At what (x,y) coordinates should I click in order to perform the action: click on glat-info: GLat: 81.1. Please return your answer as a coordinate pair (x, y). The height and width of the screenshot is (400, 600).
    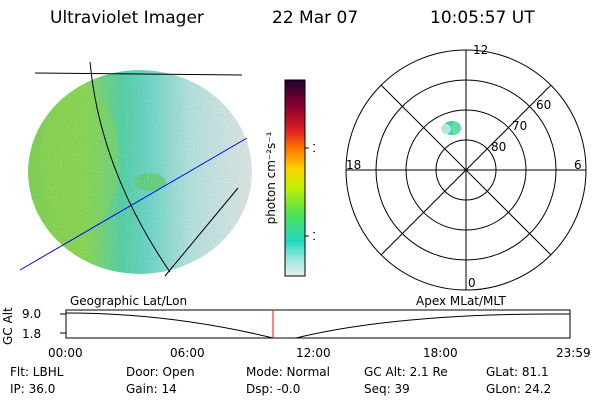
    Looking at the image, I should click on (517, 372).